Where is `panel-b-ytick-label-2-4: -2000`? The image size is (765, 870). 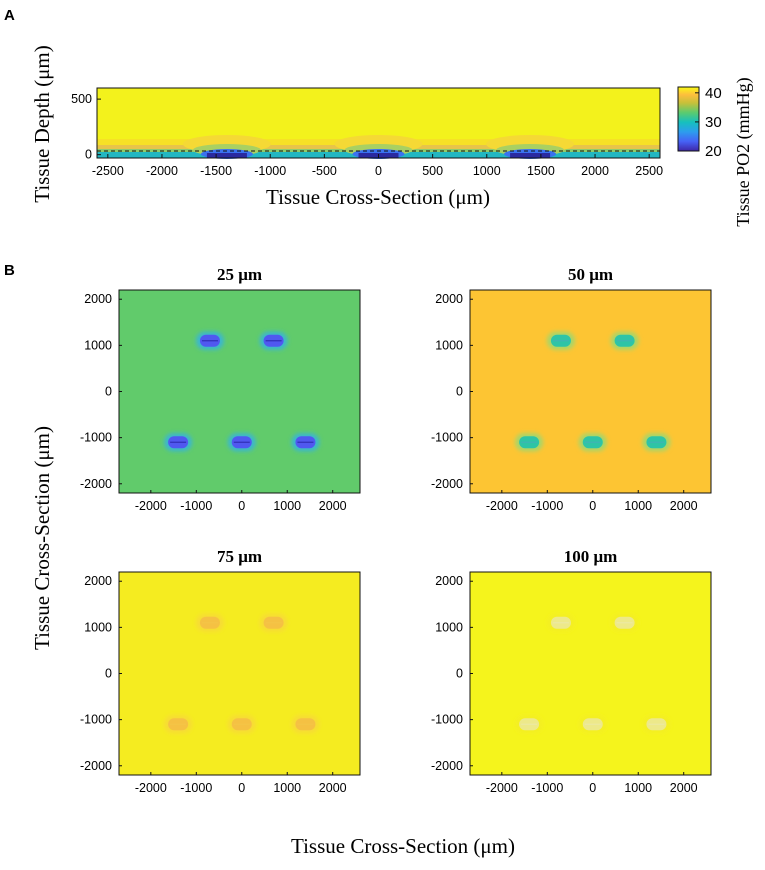
panel-b-ytick-label-2-4: -2000 is located at coordinates (96, 766).